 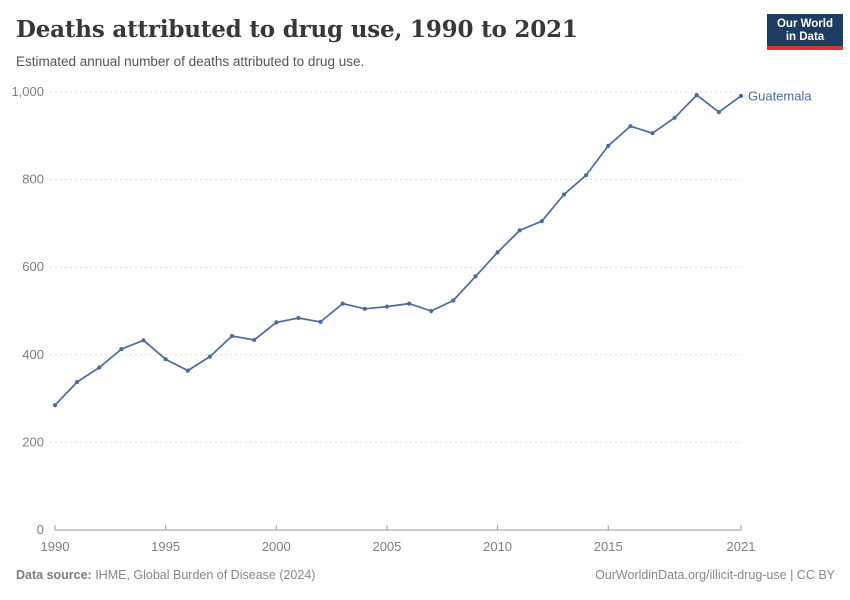 What do you see at coordinates (33, 354) in the screenshot?
I see `y-axis-tick-label: 400` at bounding box center [33, 354].